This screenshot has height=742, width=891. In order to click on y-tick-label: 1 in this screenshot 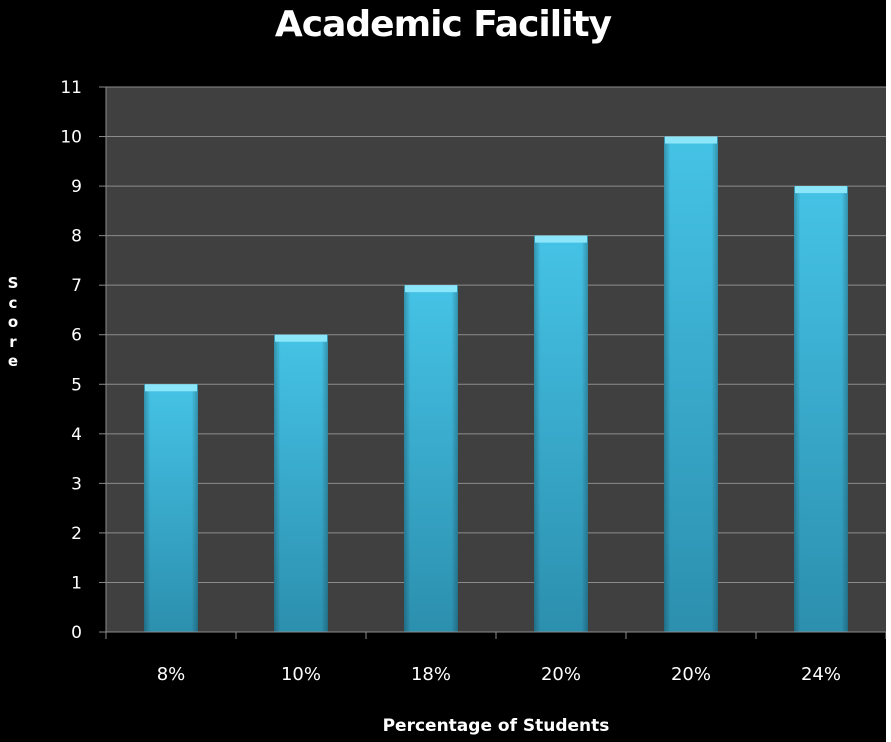, I will do `click(76, 583)`.